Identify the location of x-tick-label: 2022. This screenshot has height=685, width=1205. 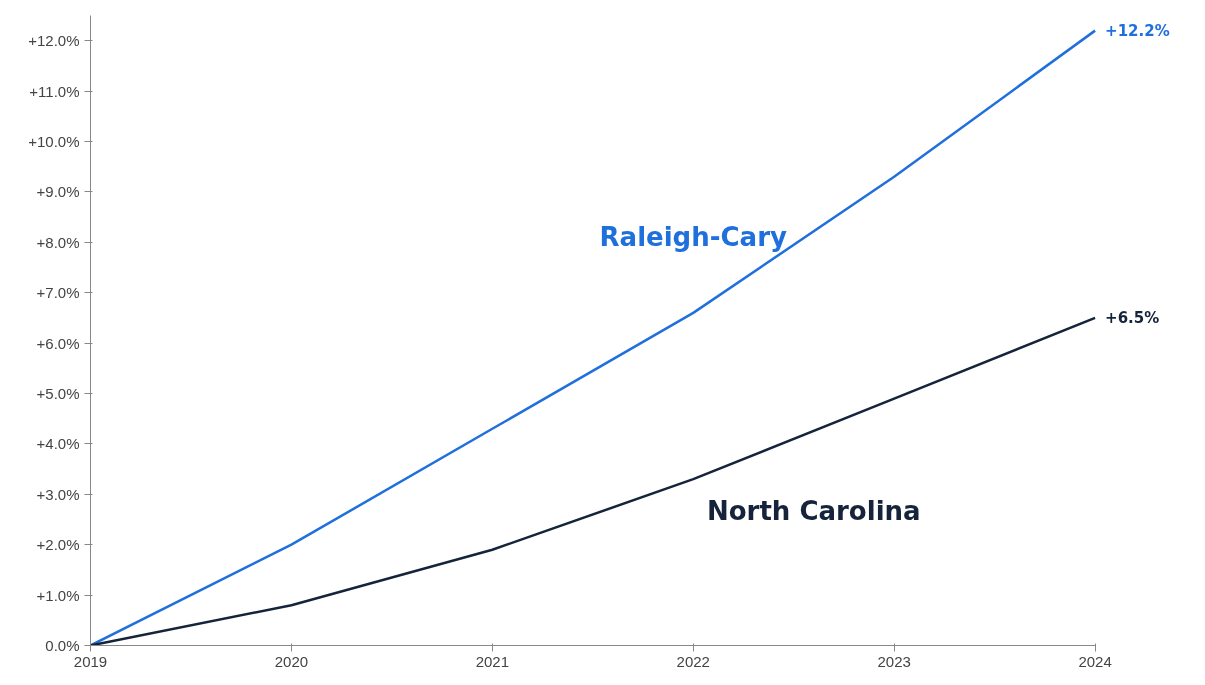
(693, 661).